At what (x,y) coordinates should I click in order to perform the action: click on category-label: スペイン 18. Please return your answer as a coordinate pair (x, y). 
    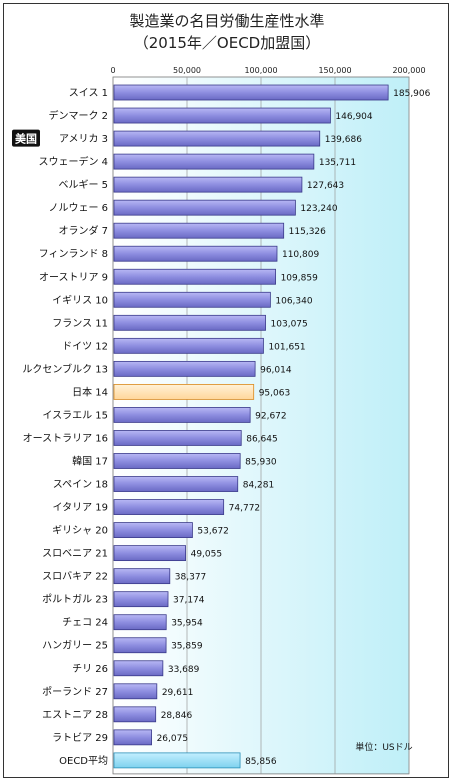
    Looking at the image, I should click on (80, 485).